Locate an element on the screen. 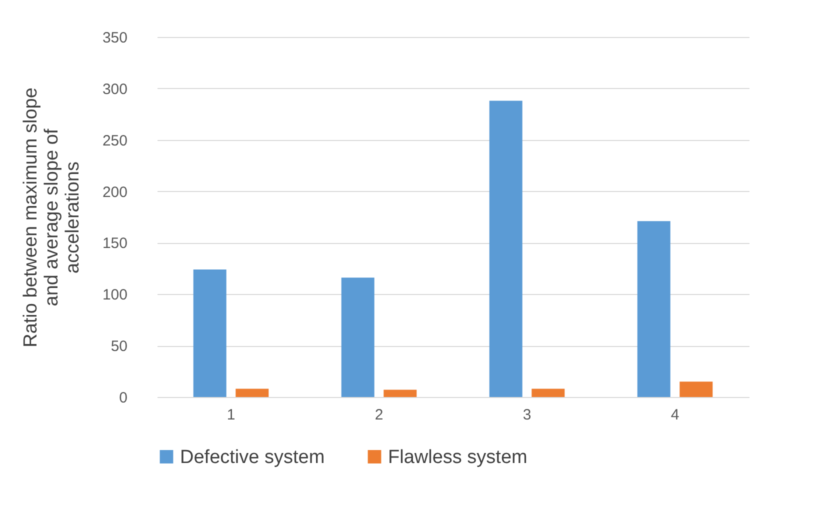 The width and height of the screenshot is (819, 526). legend-label: Defective system is located at coordinates (252, 457).